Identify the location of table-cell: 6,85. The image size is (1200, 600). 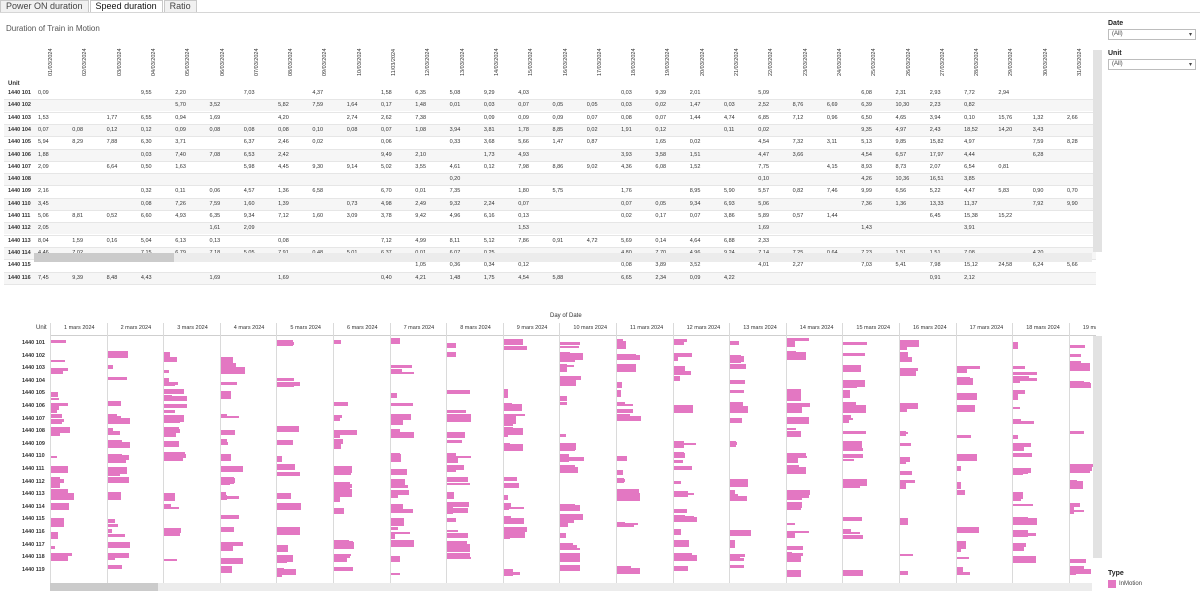
(764, 117).